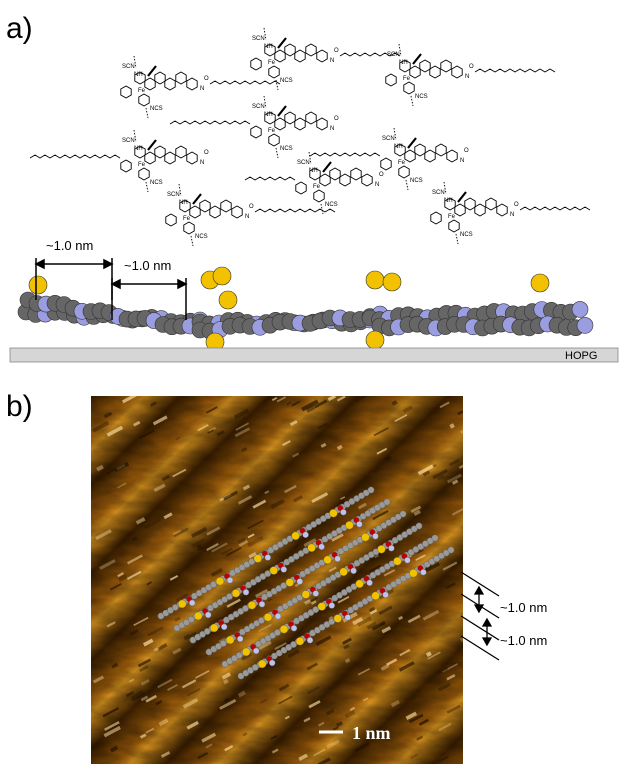 This screenshot has width=621, height=764. I want to click on molecular-overlay, so click(306, 583).